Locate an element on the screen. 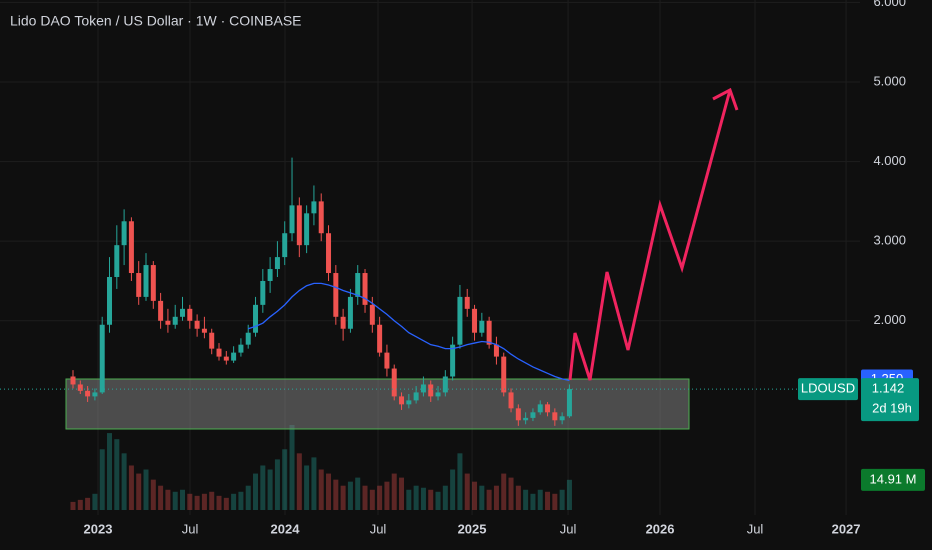  support-zone is located at coordinates (377, 404).